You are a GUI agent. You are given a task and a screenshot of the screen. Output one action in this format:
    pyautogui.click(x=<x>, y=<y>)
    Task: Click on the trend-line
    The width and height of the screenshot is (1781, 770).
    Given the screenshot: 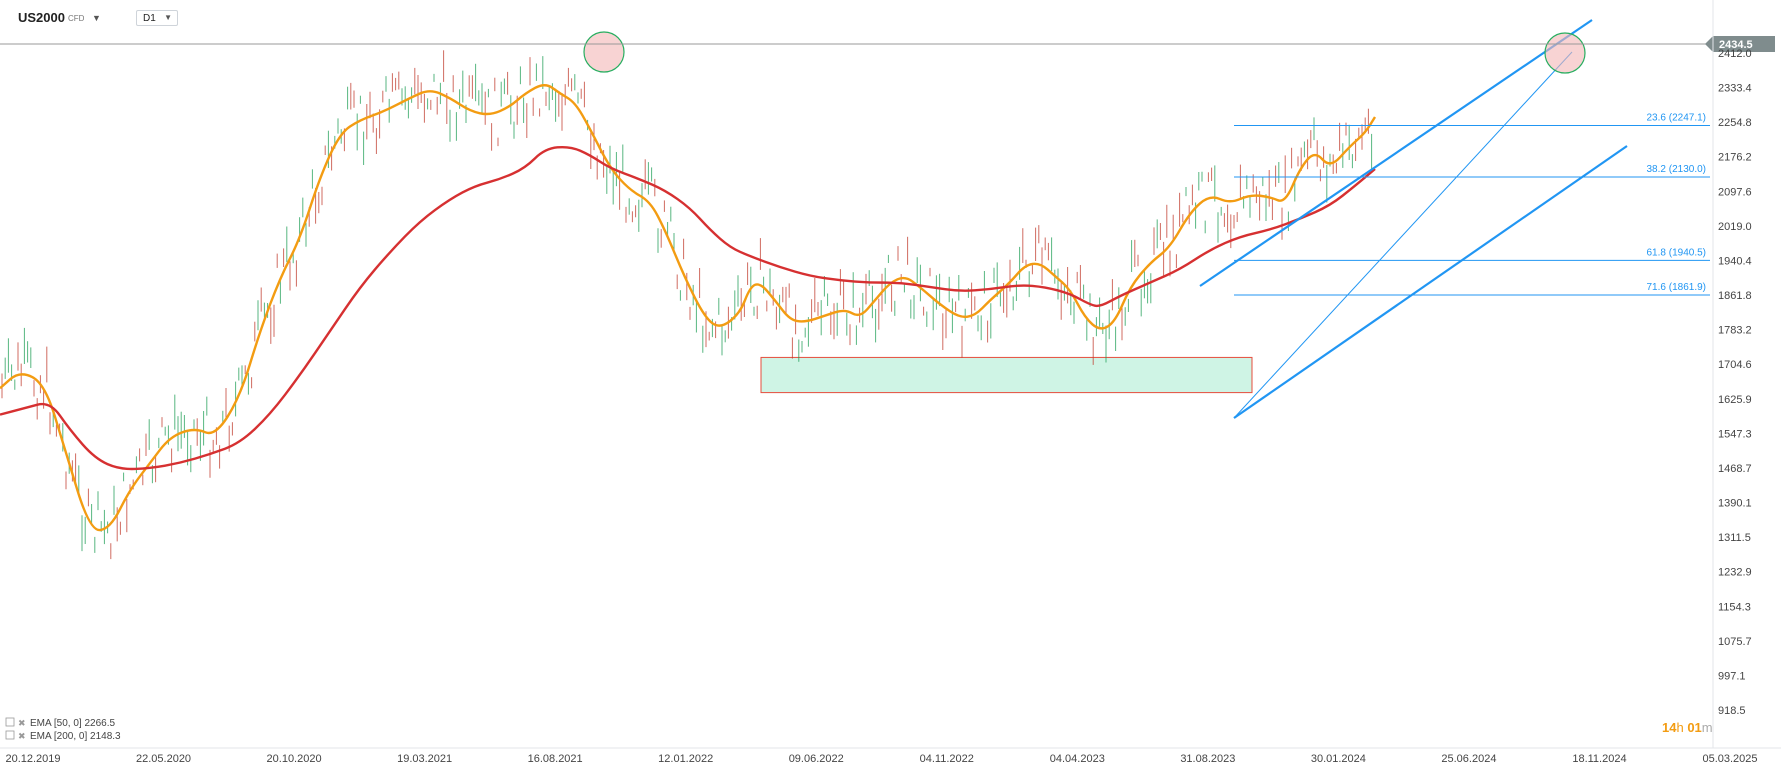 What is the action you would take?
    pyautogui.click(x=1403, y=235)
    